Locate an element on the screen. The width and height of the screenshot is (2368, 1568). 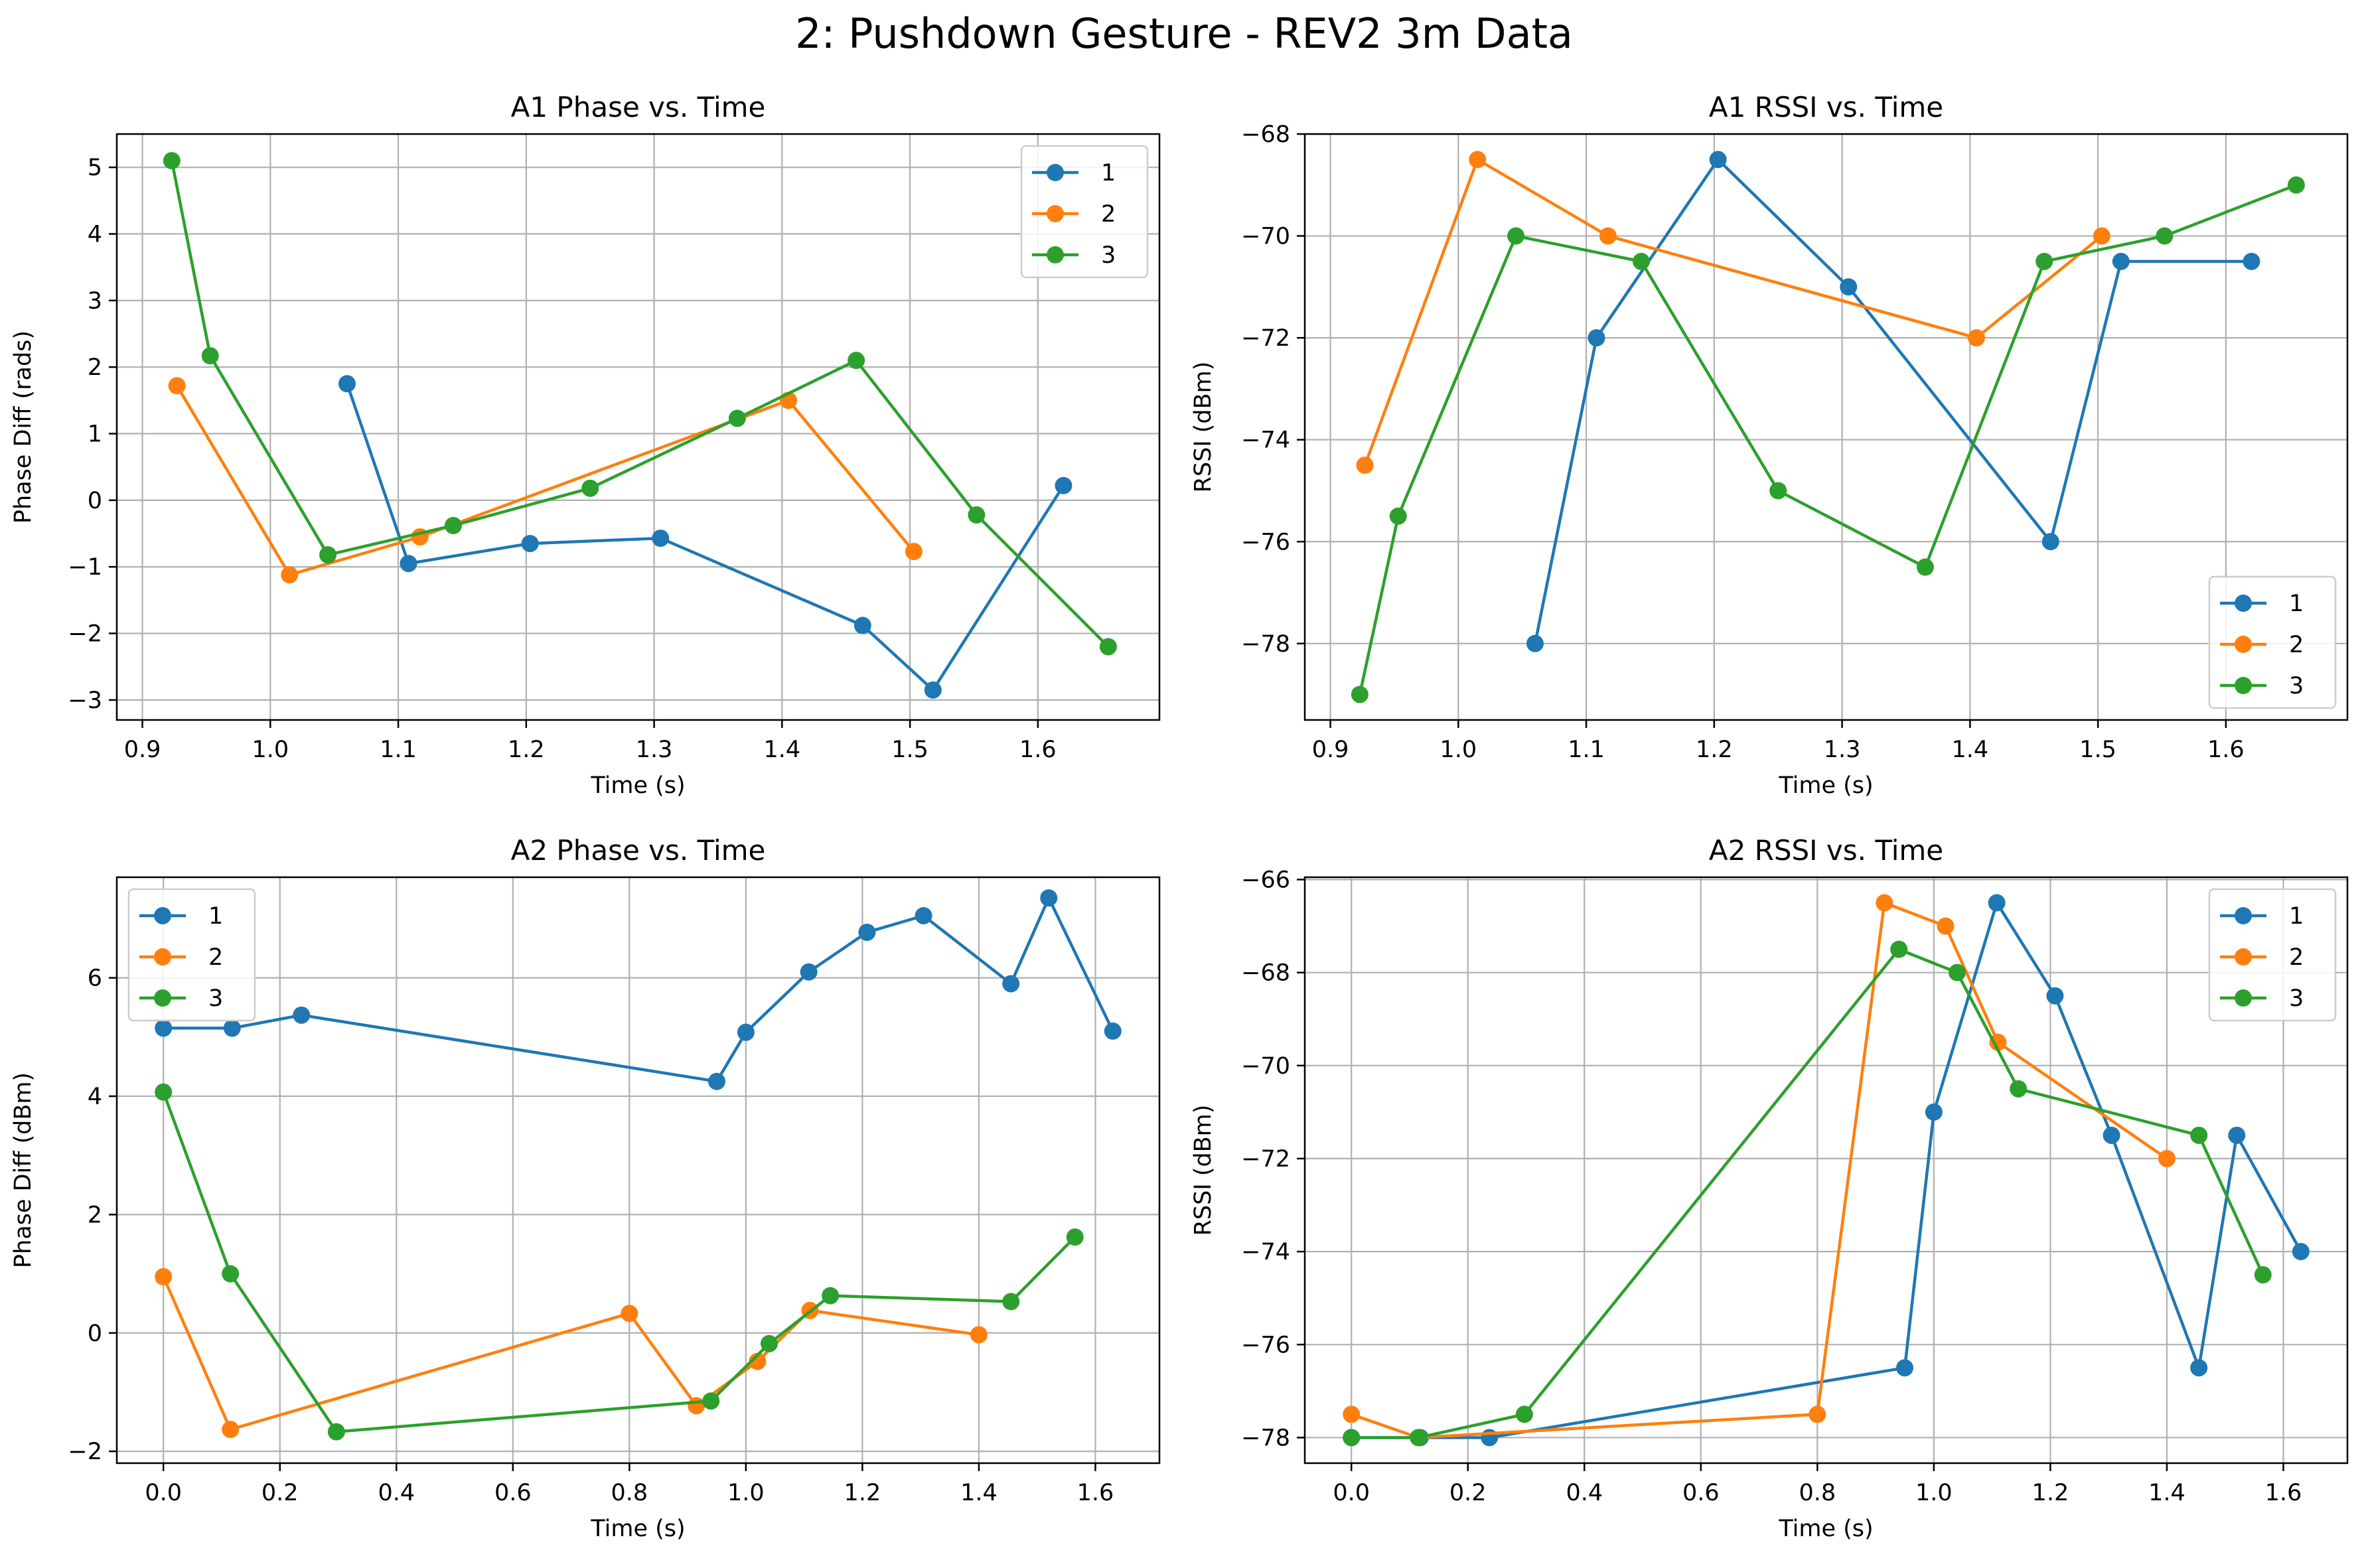
x-tick-label: 0.9 is located at coordinates (1331, 750).